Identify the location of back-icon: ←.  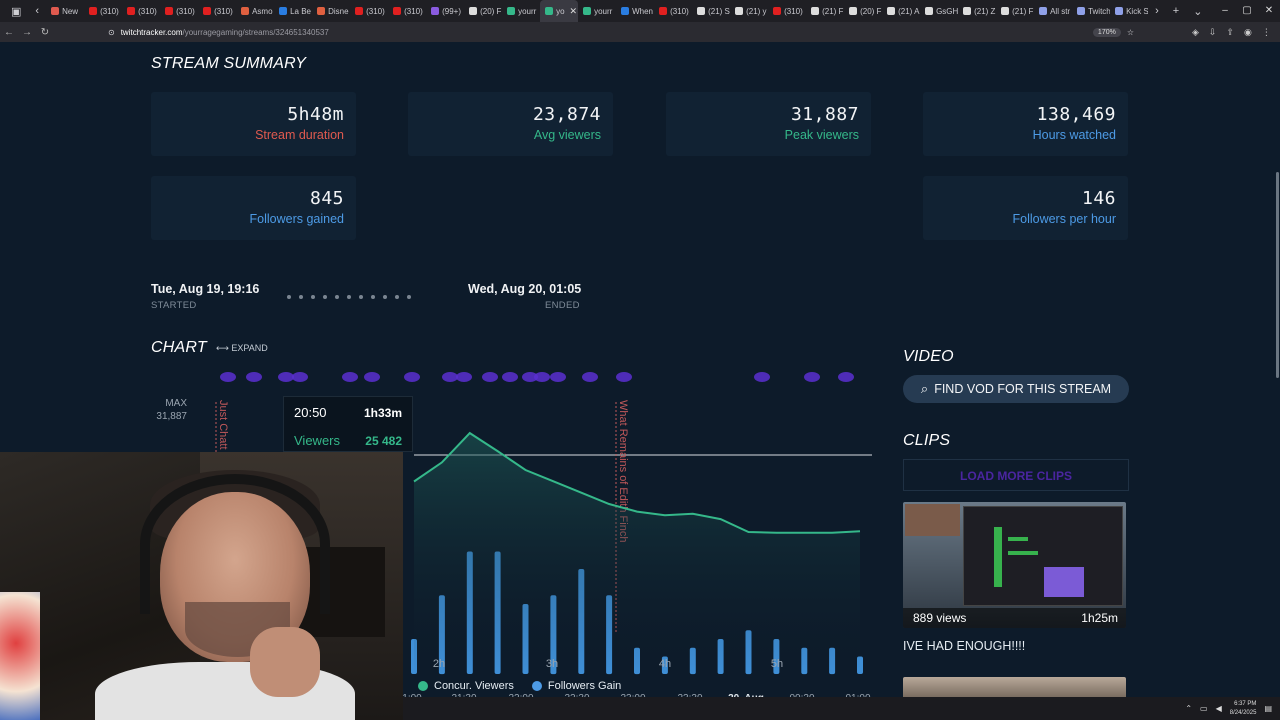
(9, 32).